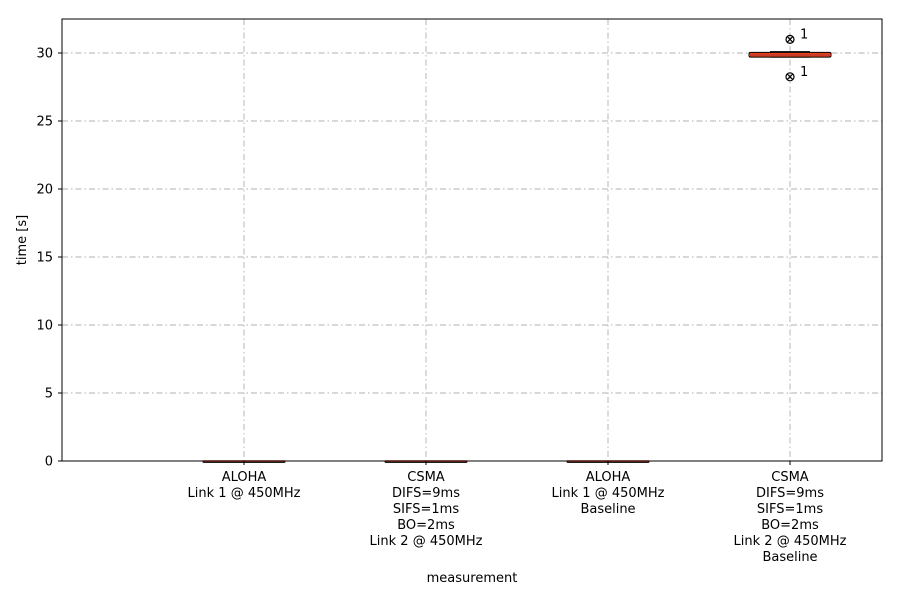 Image resolution: width=900 pixels, height=600 pixels. Describe the element at coordinates (44, 326) in the screenshot. I see `y-tick-label: 10` at that location.